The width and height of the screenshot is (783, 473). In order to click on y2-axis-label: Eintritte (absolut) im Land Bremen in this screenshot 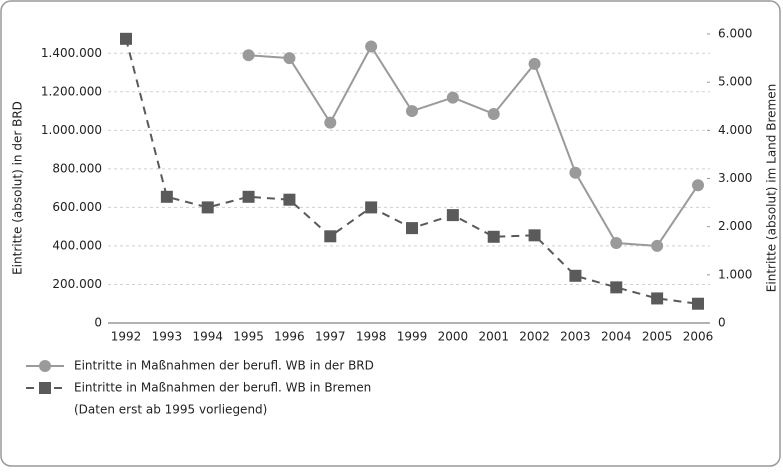, I will do `click(772, 188)`.